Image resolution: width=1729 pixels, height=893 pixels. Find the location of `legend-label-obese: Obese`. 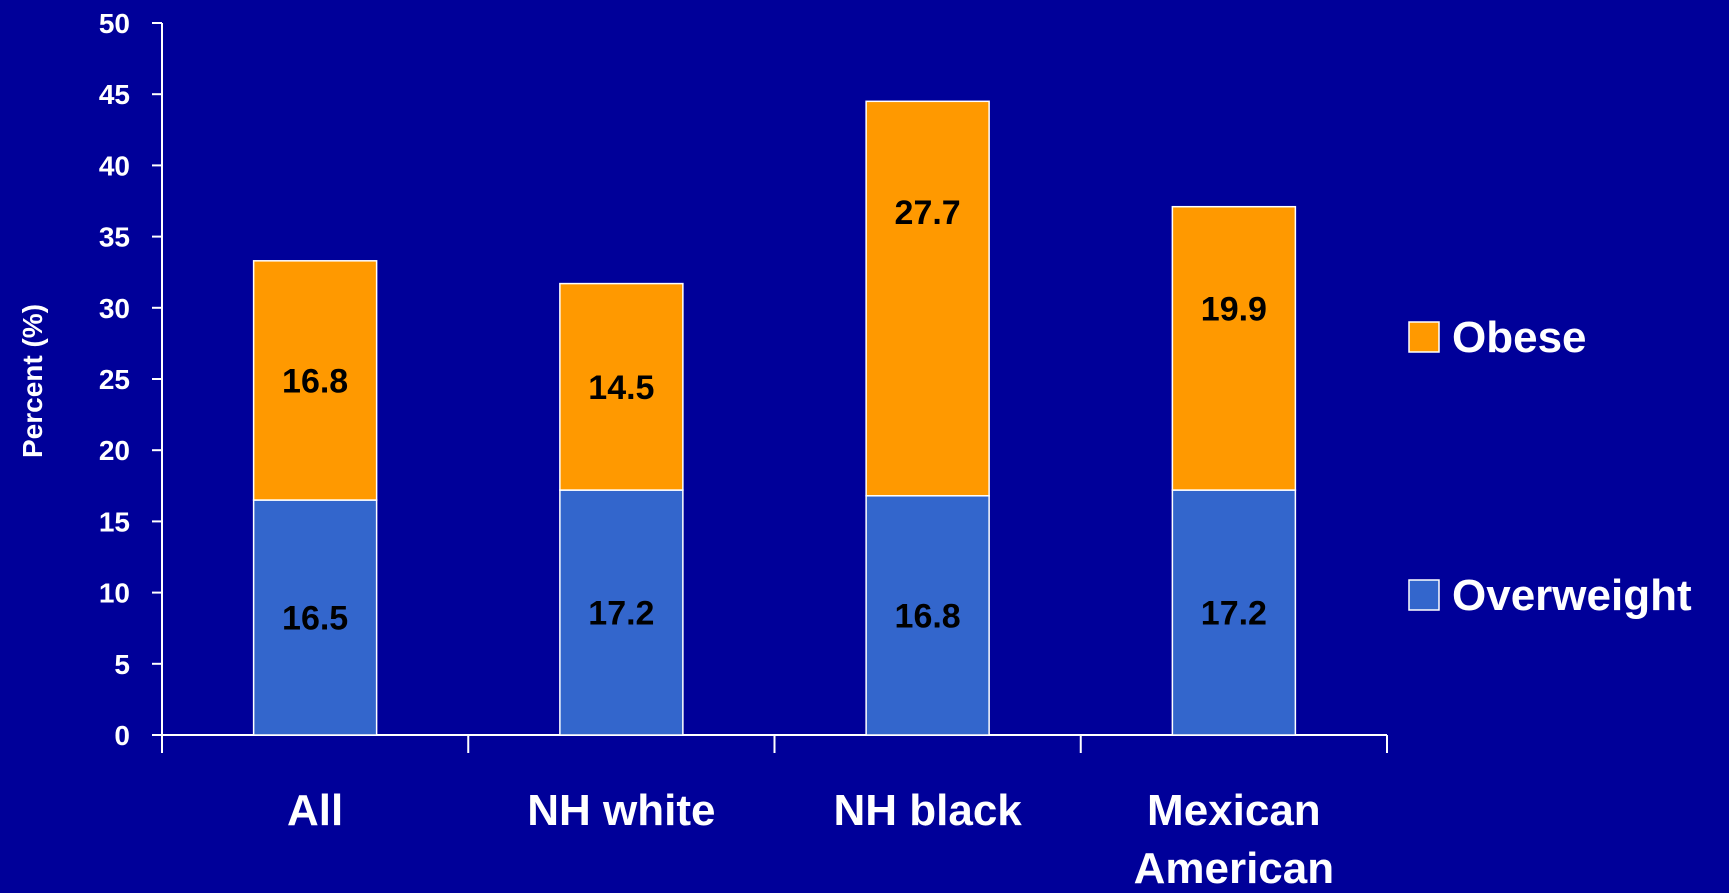

legend-label-obese: Obese is located at coordinates (1519, 337).